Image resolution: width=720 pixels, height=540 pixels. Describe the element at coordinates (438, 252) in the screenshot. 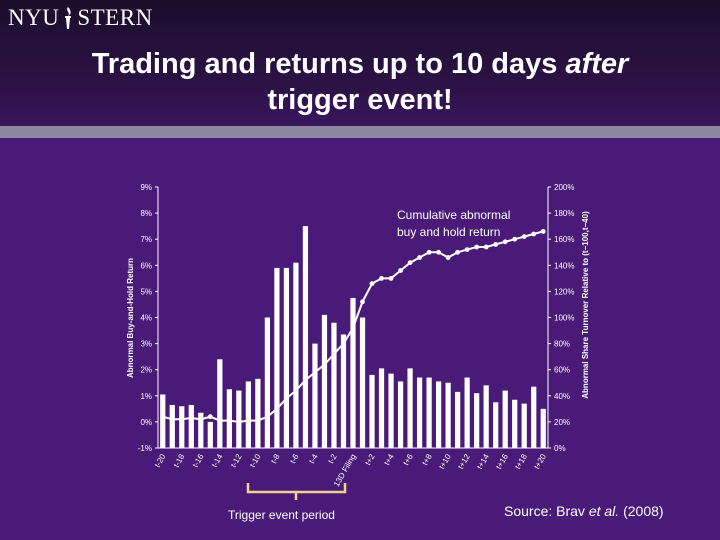

I see `return-point-t+9` at that location.